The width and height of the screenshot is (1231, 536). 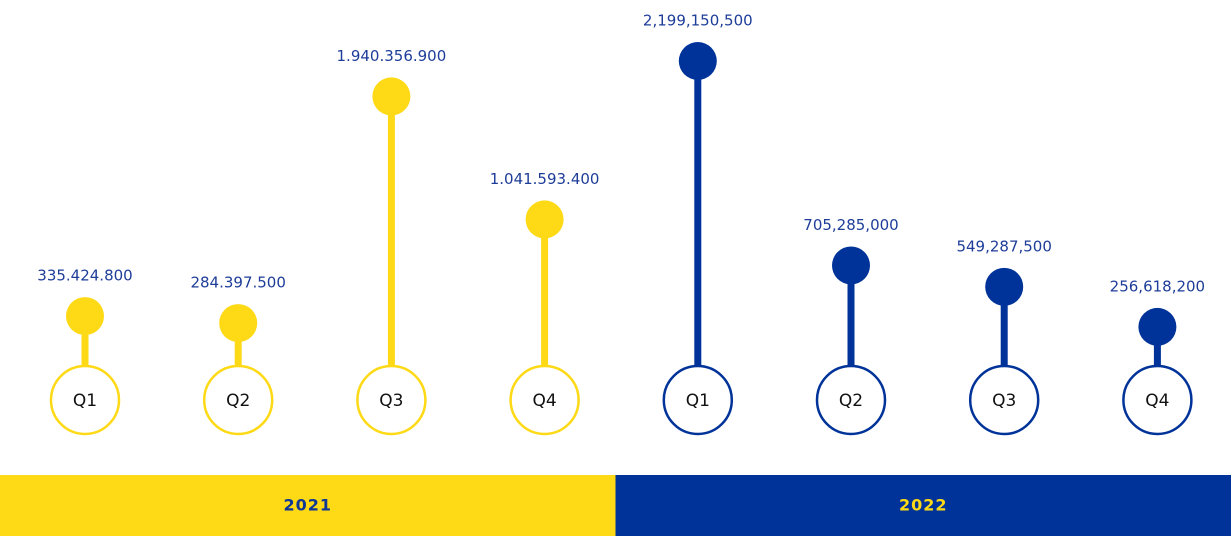 What do you see at coordinates (1157, 286) in the screenshot?
I see `value-label: 256,618,200` at bounding box center [1157, 286].